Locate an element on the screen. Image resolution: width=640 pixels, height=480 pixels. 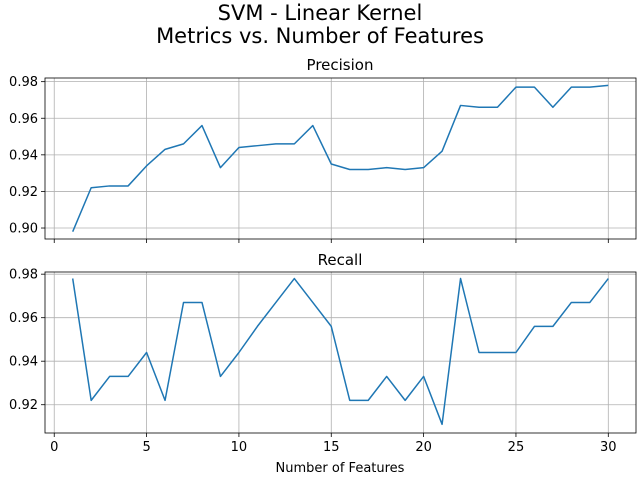
precision-y-tick-label: 0.90 is located at coordinates (23, 229).